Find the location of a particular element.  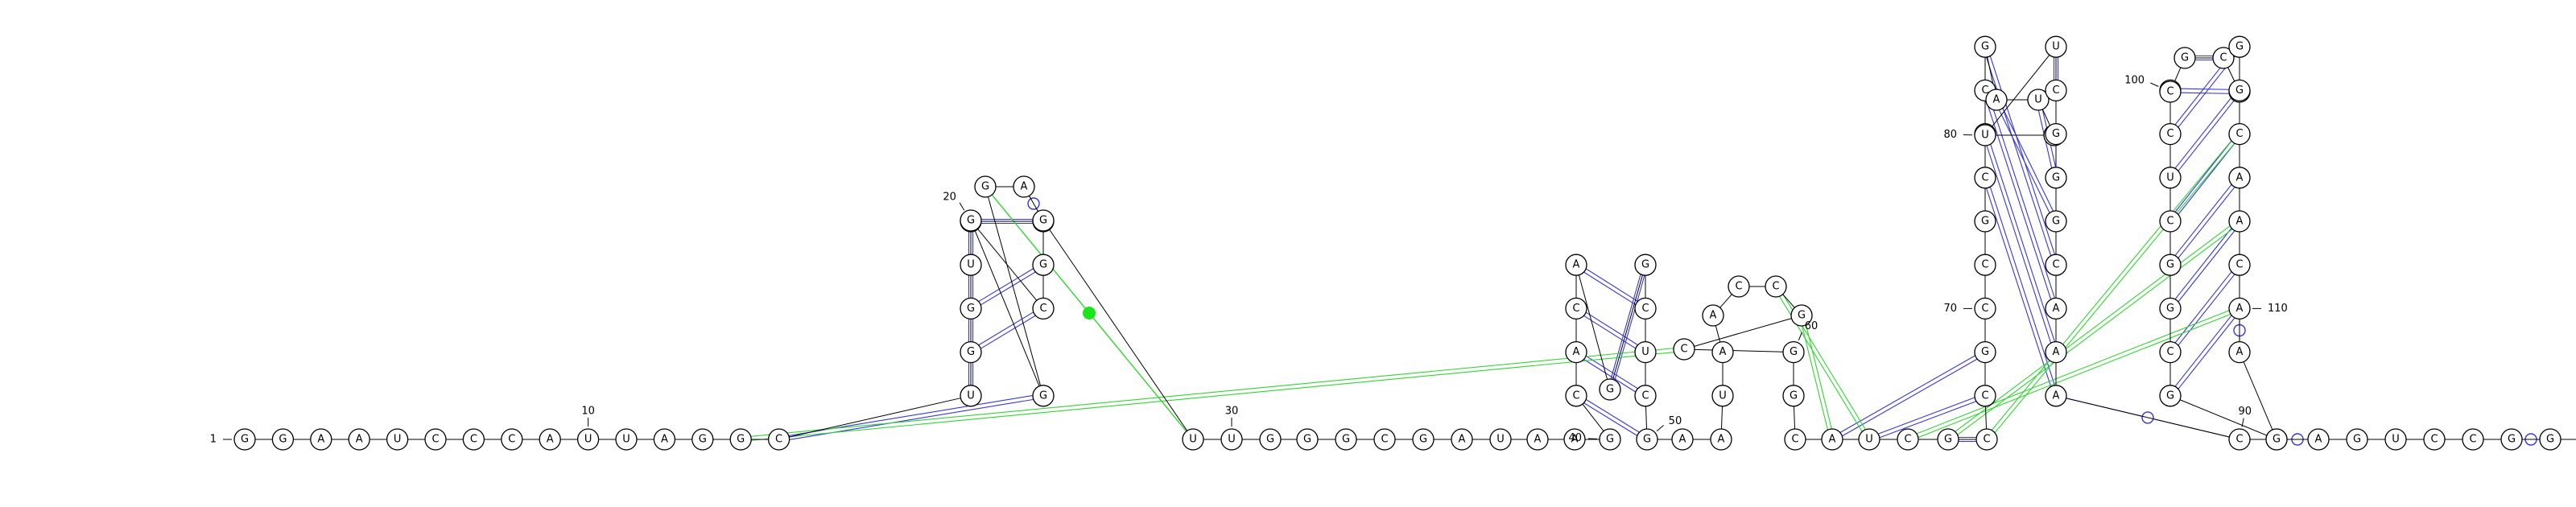

index-tick is located at coordinates (2242, 422).